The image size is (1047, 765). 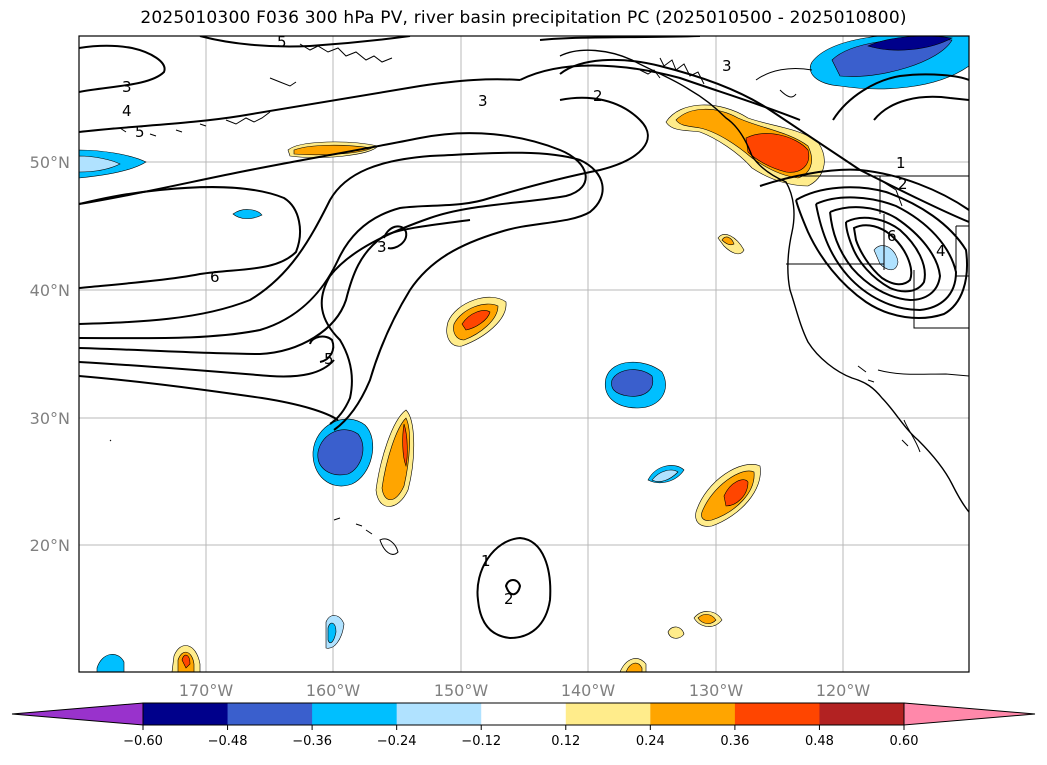 What do you see at coordinates (50, 162) in the screenshot?
I see `lat-label-50n: 50°N` at bounding box center [50, 162].